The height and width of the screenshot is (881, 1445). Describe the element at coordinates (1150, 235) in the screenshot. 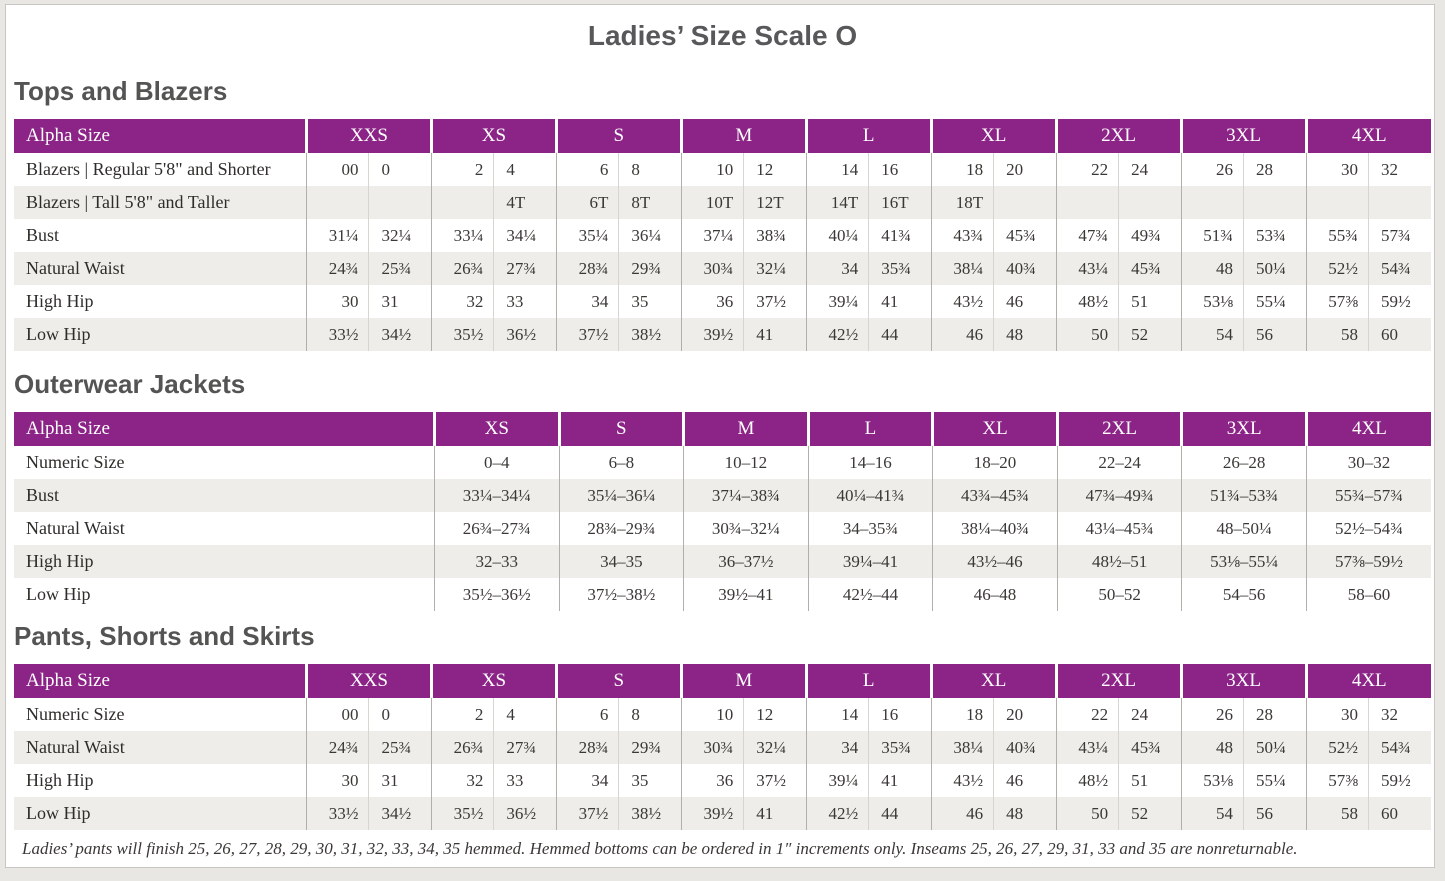

I see `size-value: 49¾` at that location.